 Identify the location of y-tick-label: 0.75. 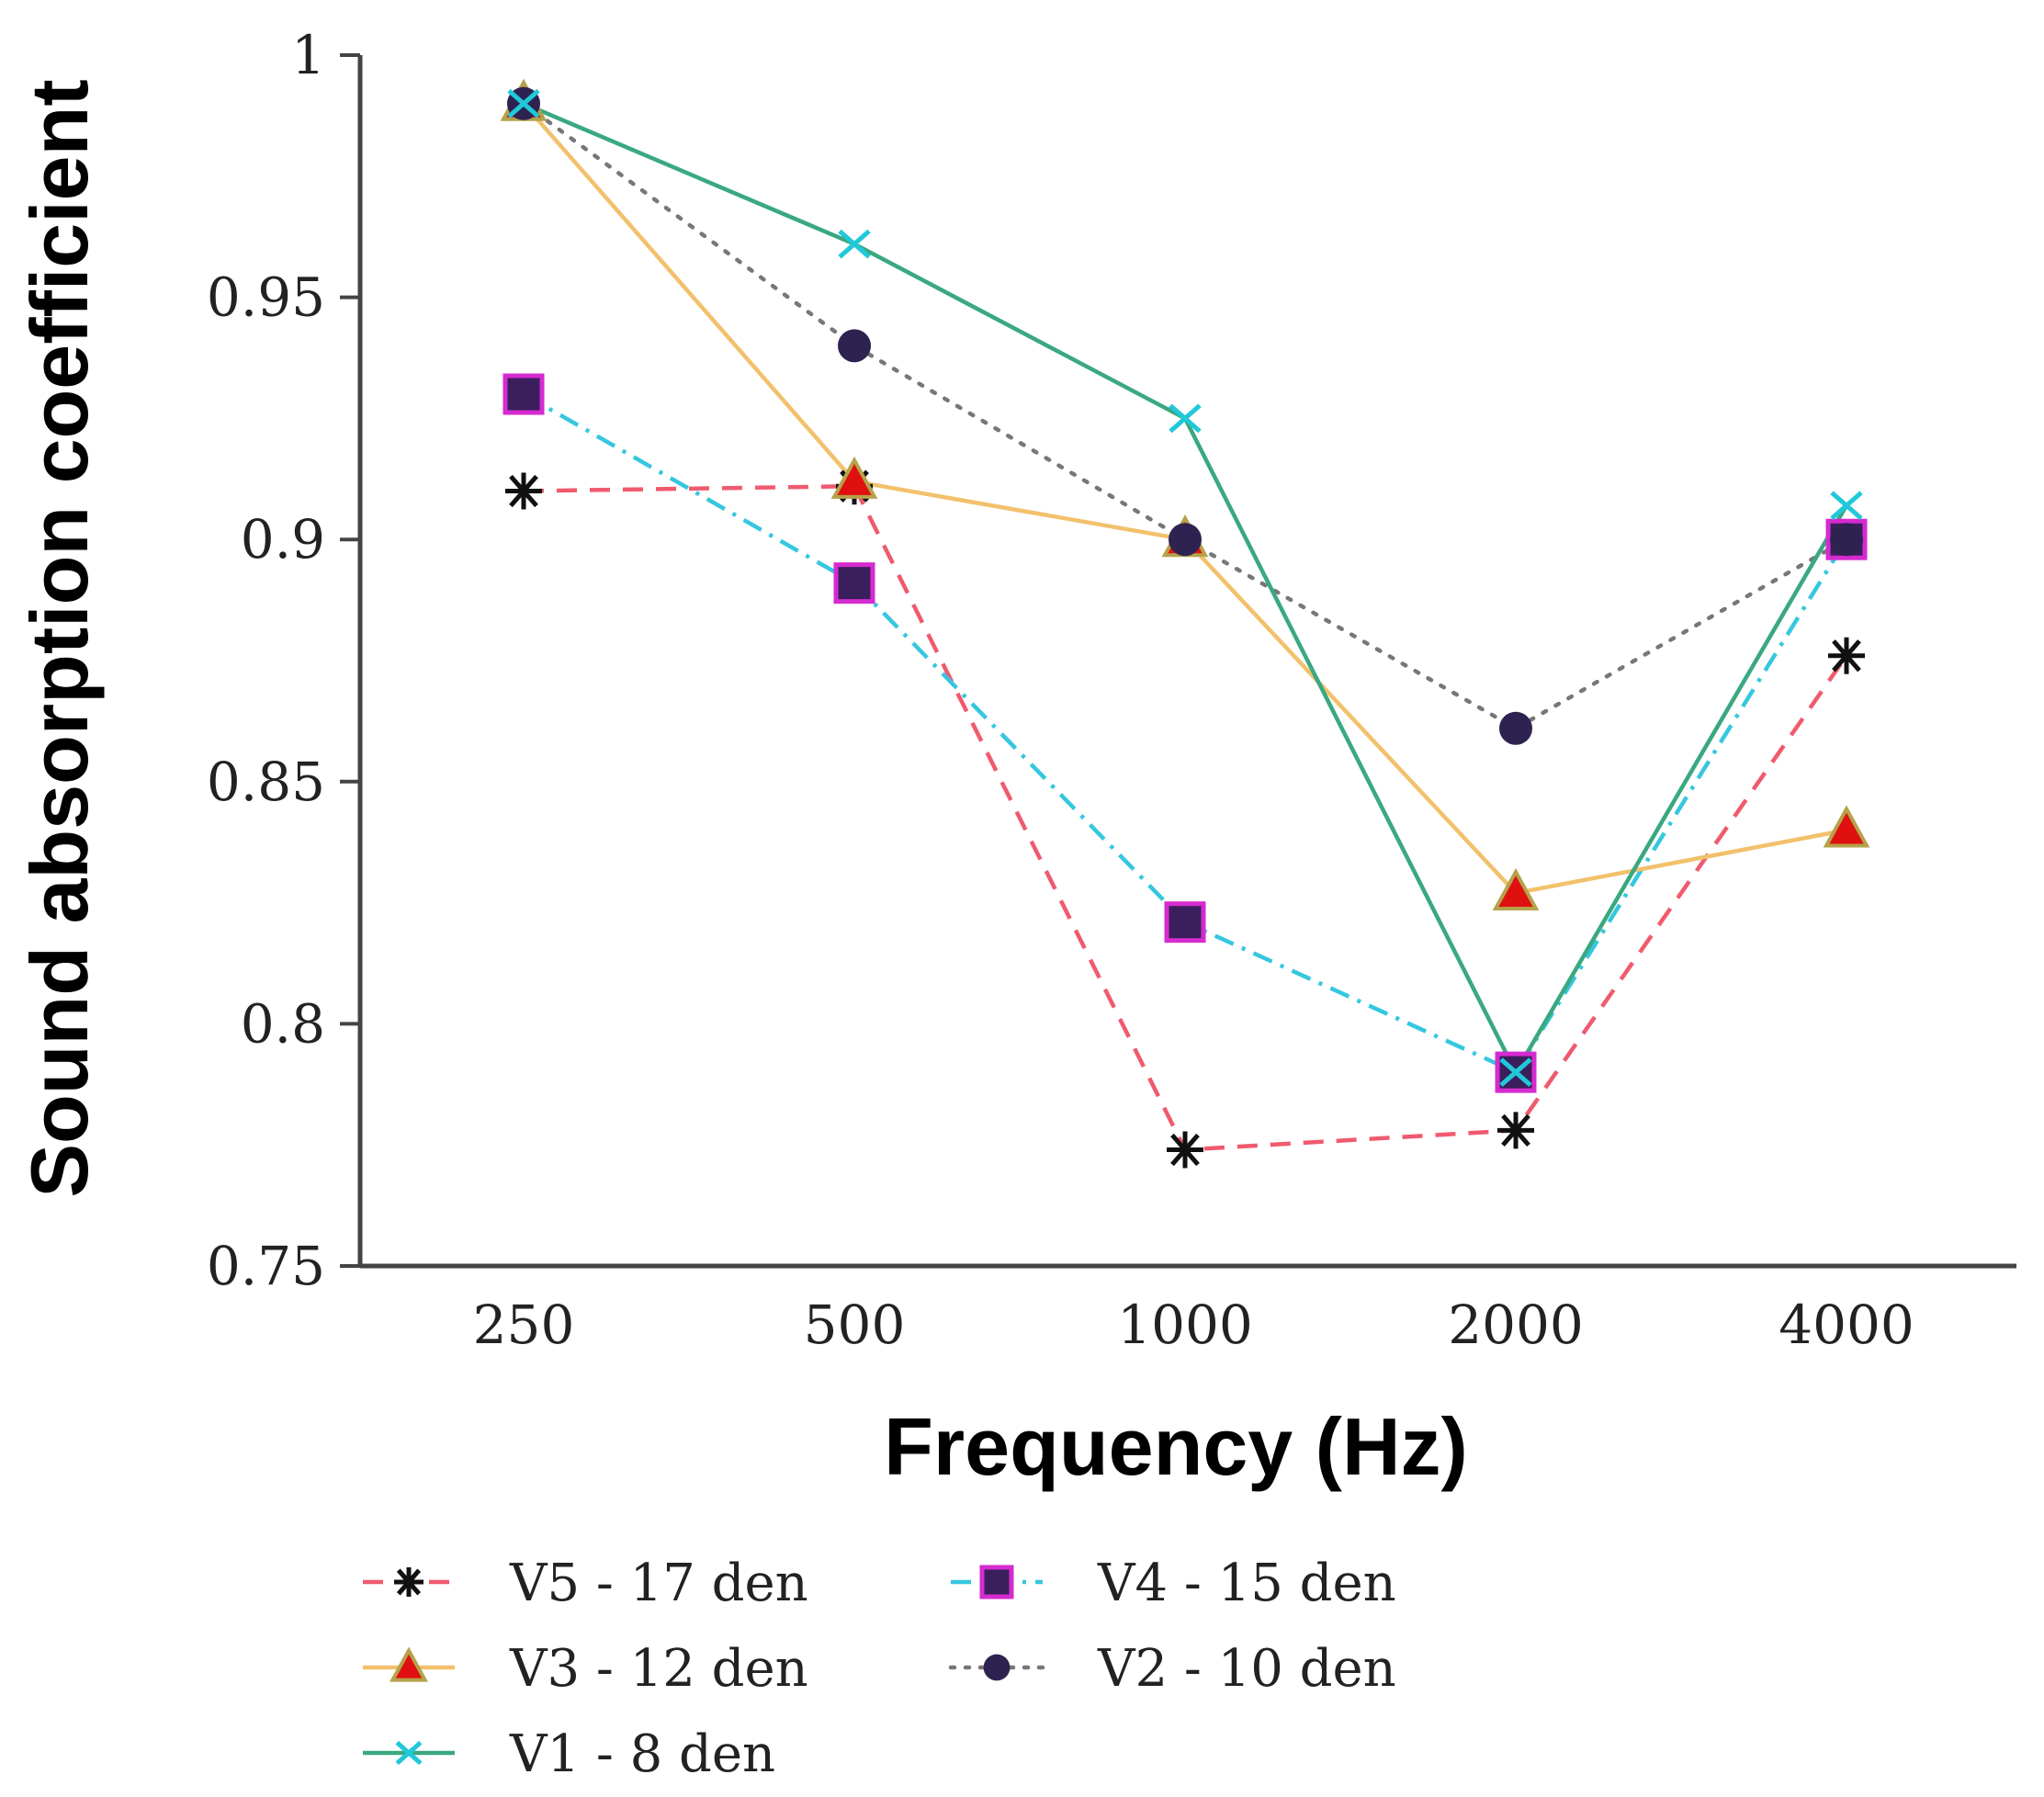
(266, 1266).